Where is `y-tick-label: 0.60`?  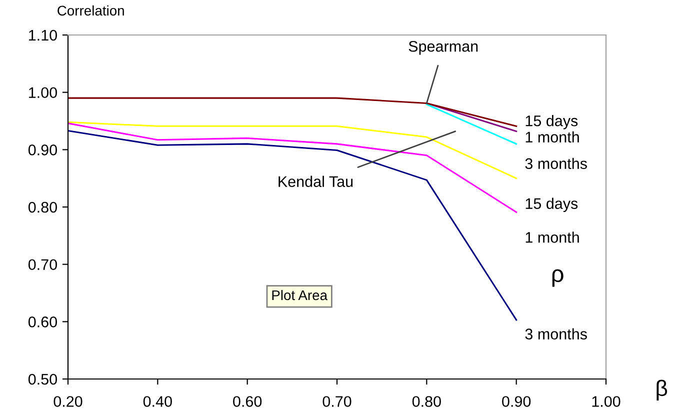
y-tick-label: 0.60 is located at coordinates (42, 322).